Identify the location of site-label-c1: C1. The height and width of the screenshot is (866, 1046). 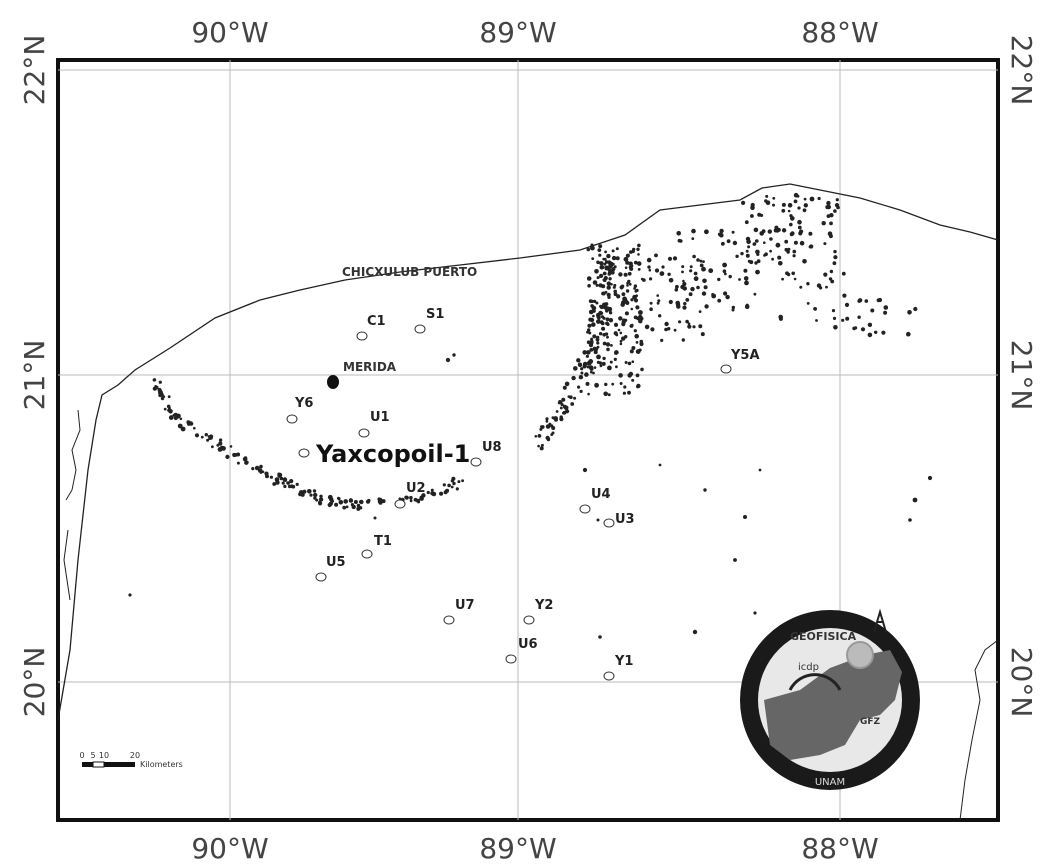
(376, 321).